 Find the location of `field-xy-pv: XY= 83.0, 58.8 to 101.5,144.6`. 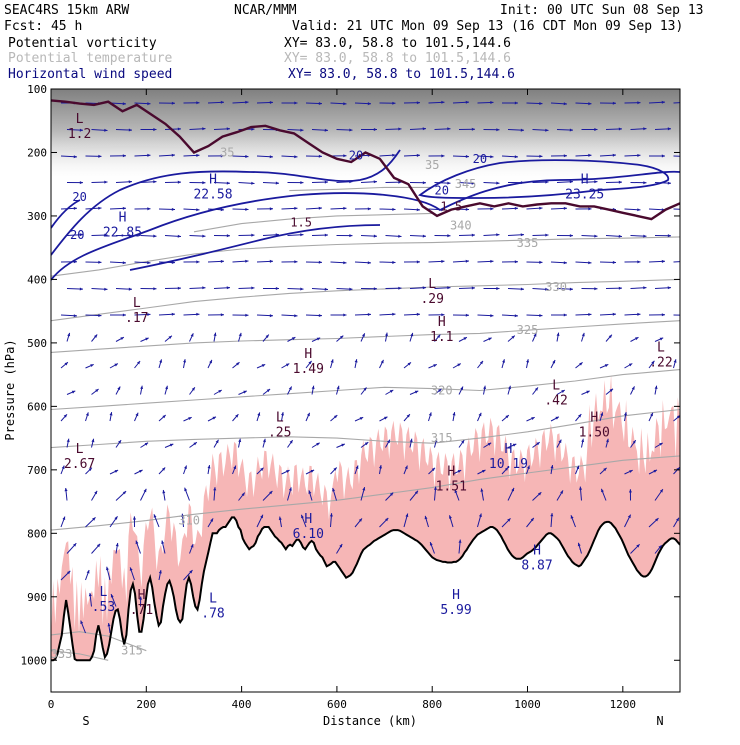

field-xy-pv: XY= 83.0, 58.8 to 101.5,144.6 is located at coordinates (397, 43).